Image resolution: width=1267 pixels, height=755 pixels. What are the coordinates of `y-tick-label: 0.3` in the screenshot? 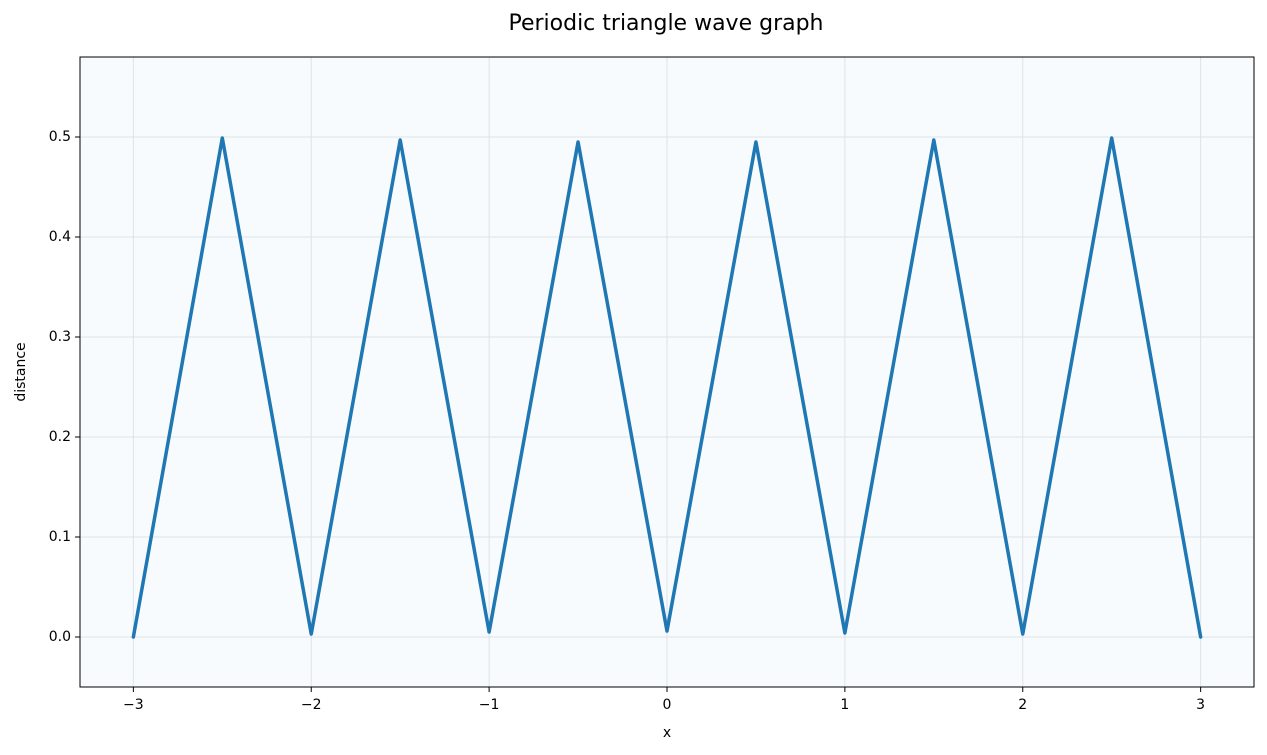 It's located at (60, 337).